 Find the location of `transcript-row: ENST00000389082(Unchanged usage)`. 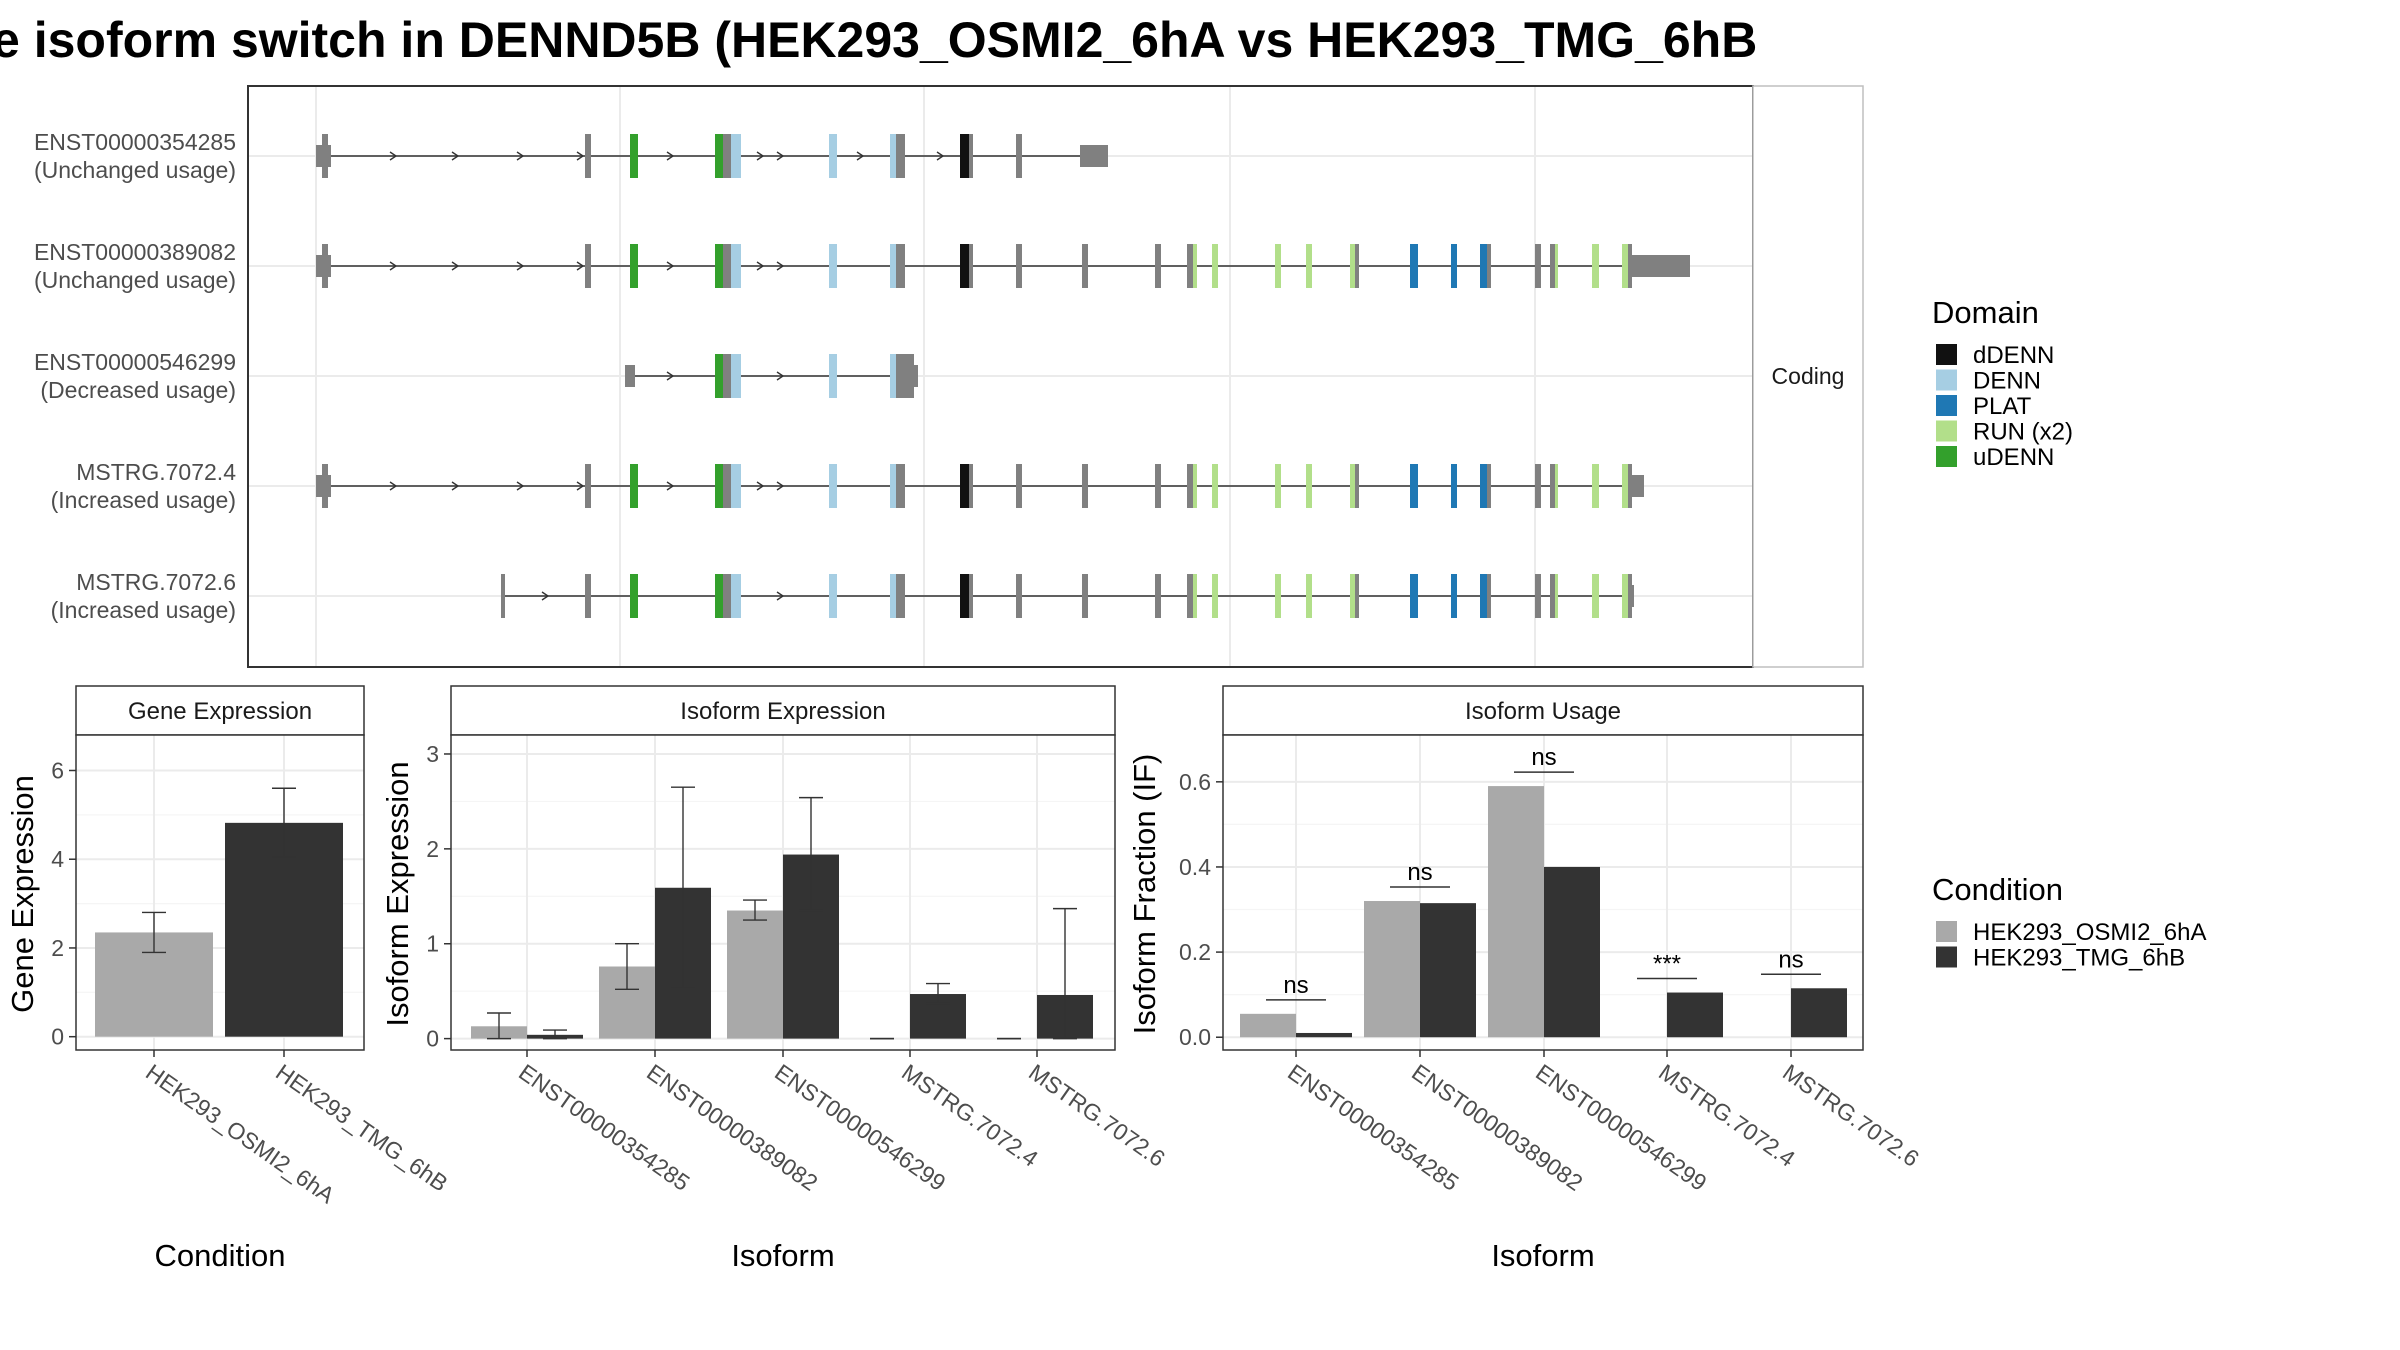

transcript-row: ENST00000389082(Unchanged usage) is located at coordinates (862, 266).